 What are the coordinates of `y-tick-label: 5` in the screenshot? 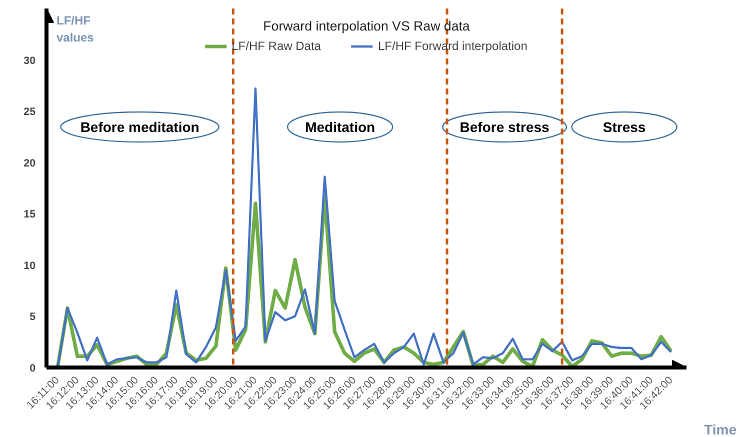 It's located at (33, 317).